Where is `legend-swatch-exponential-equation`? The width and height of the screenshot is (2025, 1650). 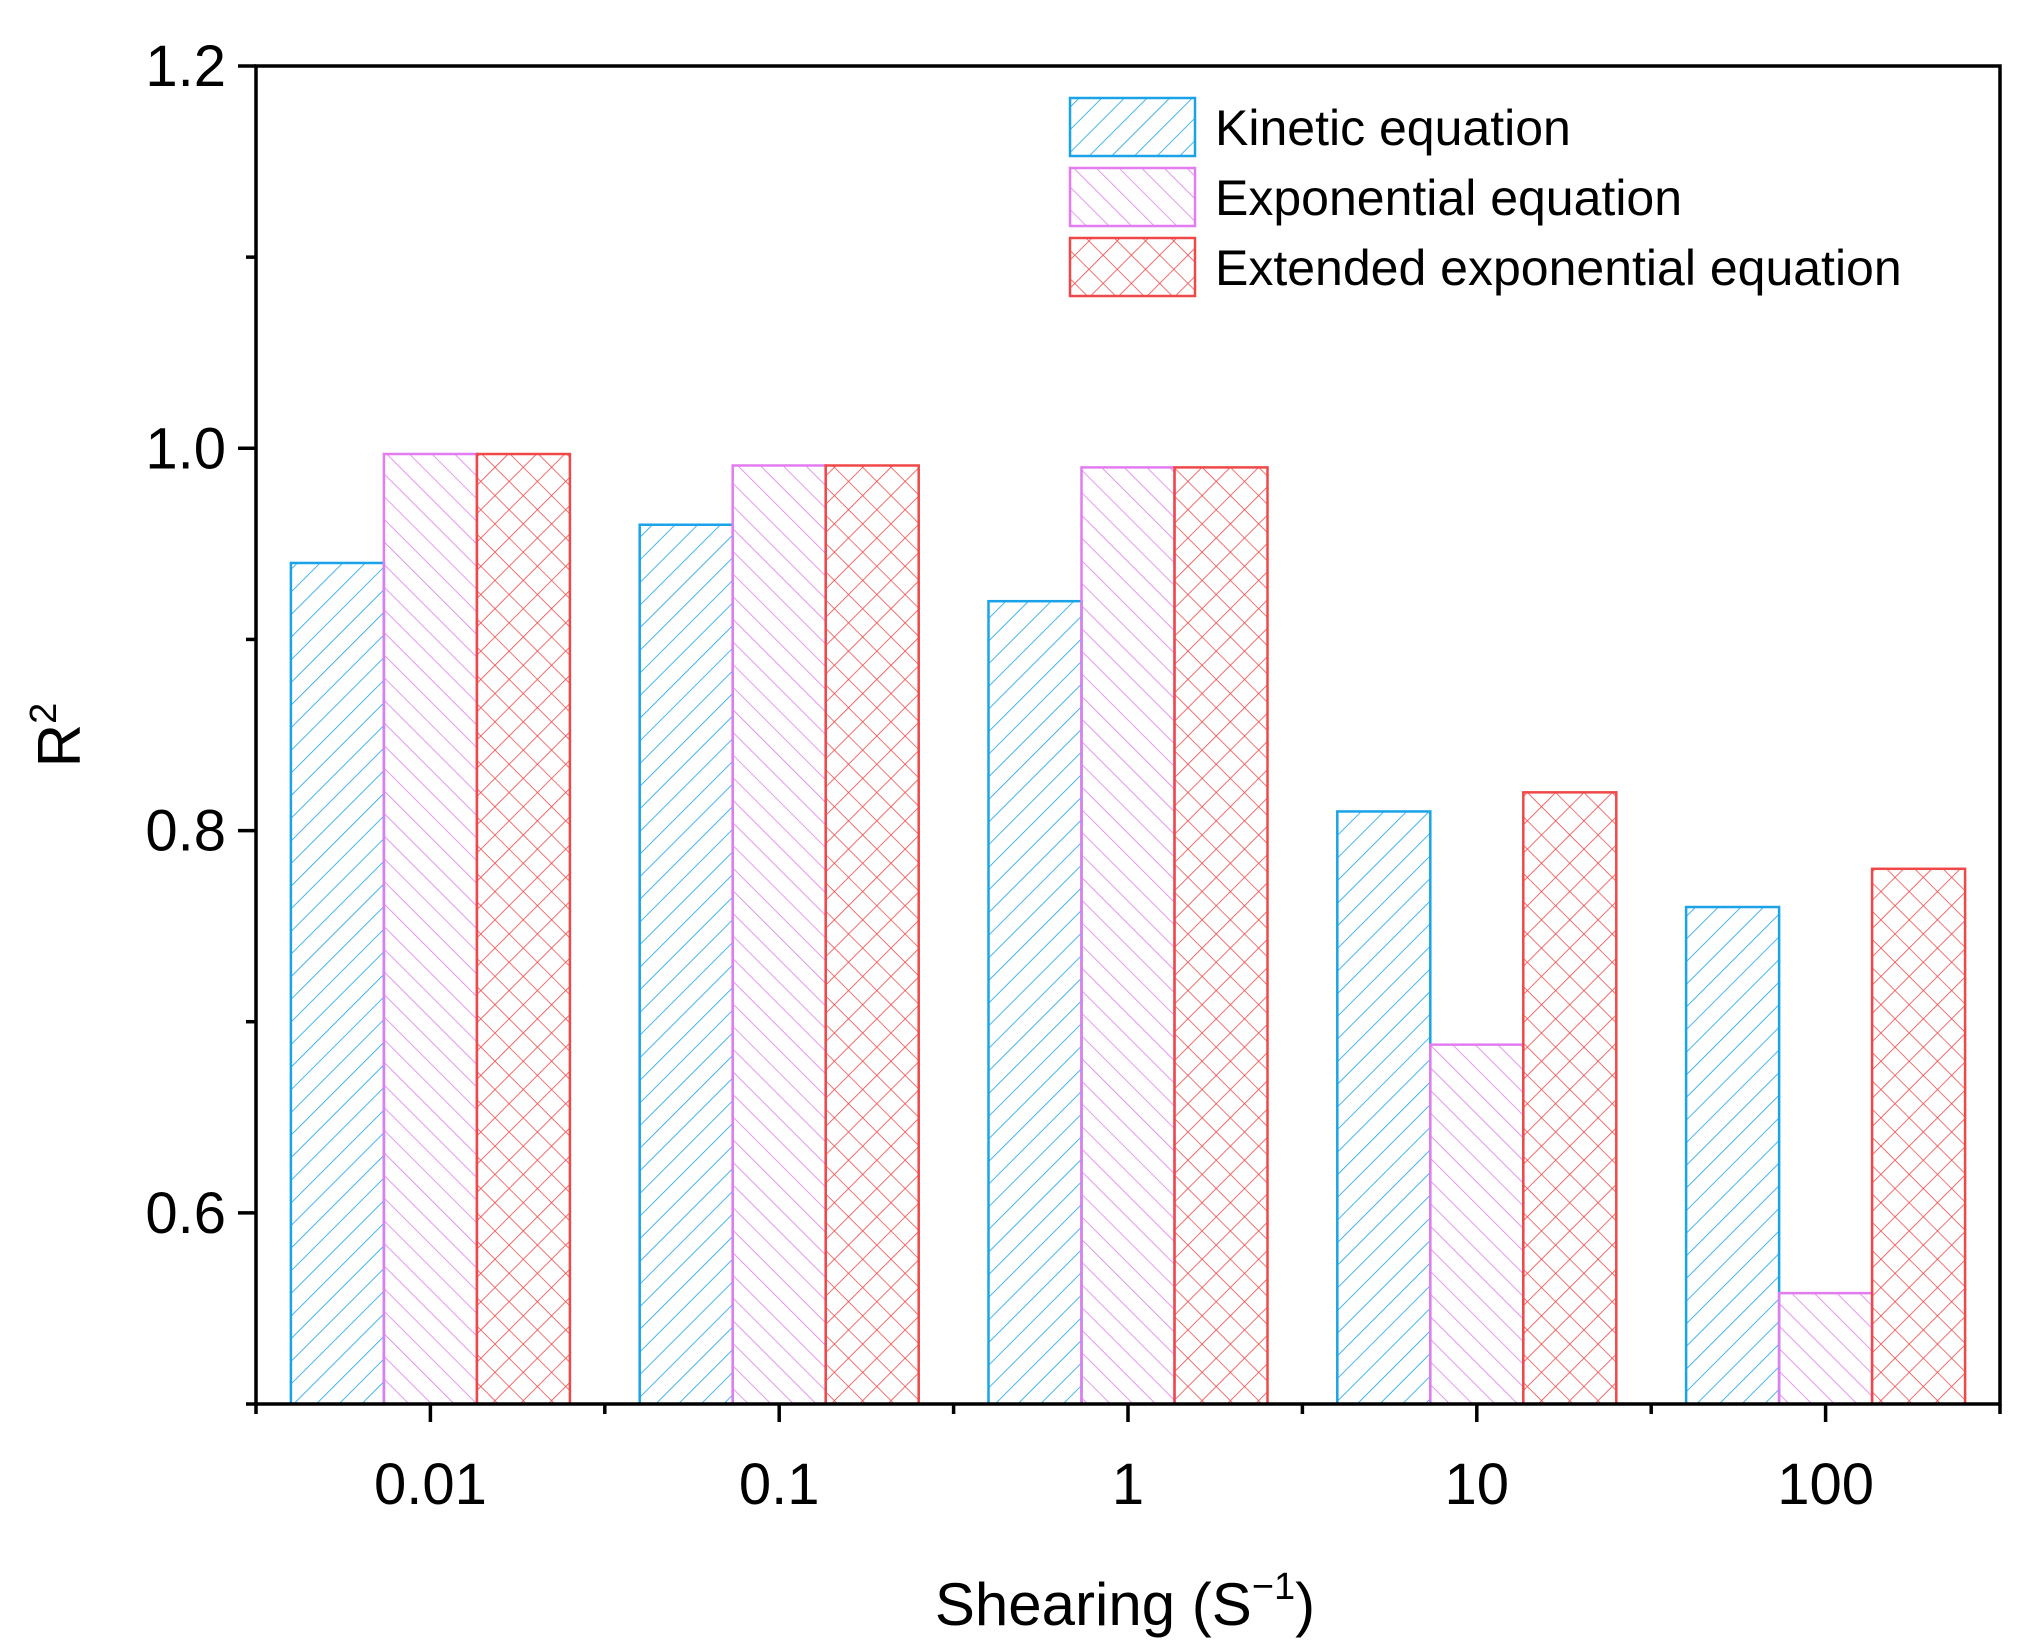 legend-swatch-exponential-equation is located at coordinates (1132, 197).